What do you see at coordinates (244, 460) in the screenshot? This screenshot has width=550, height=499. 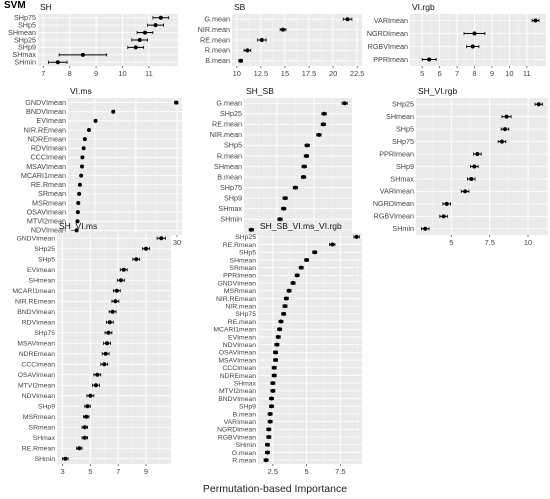 I see `y-category-label: R.mean` at bounding box center [244, 460].